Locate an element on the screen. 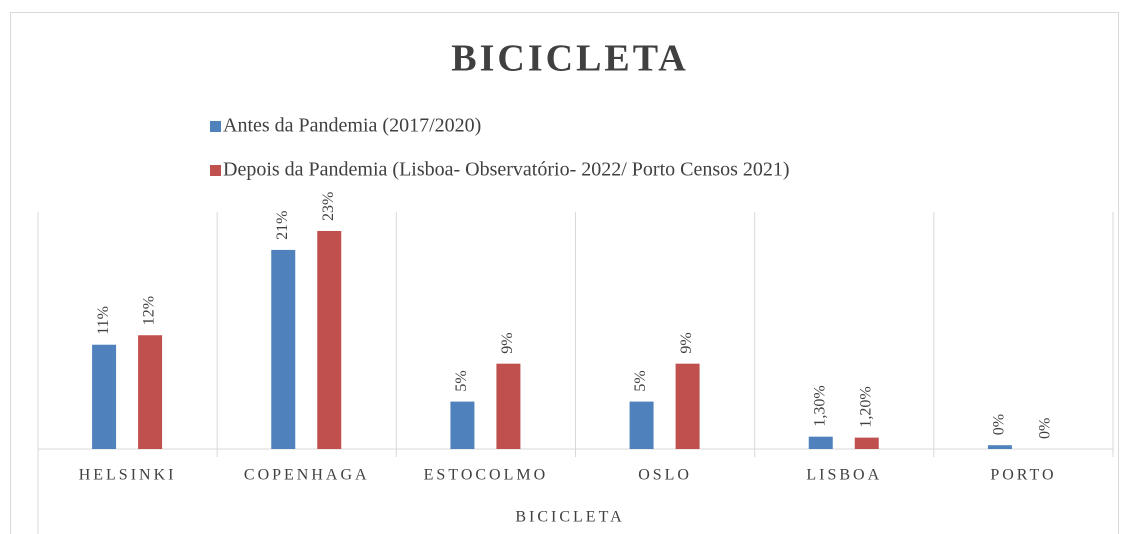 The height and width of the screenshot is (534, 1129). value-label: 23% is located at coordinates (328, 206).